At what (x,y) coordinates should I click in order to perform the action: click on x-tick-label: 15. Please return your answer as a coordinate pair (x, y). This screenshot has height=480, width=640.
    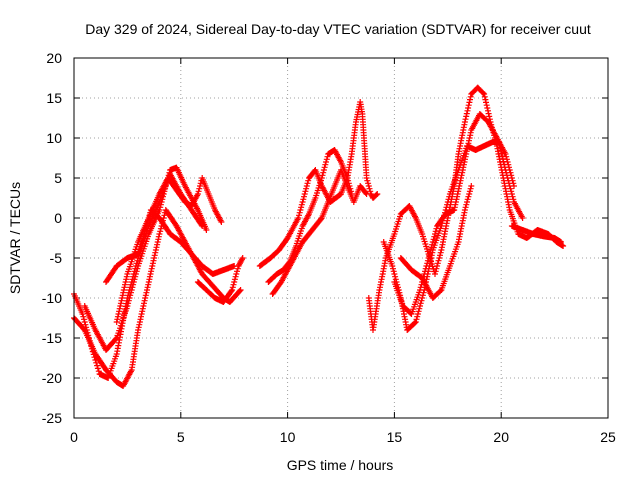
    Looking at the image, I should click on (395, 437).